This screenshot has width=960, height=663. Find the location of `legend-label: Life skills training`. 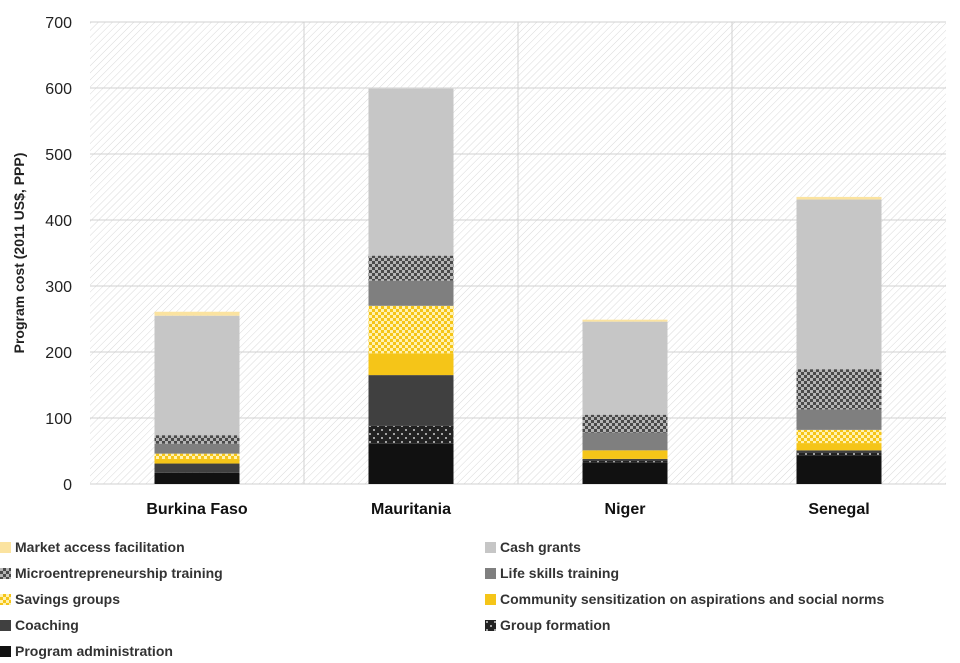

legend-label: Life skills training is located at coordinates (560, 573).